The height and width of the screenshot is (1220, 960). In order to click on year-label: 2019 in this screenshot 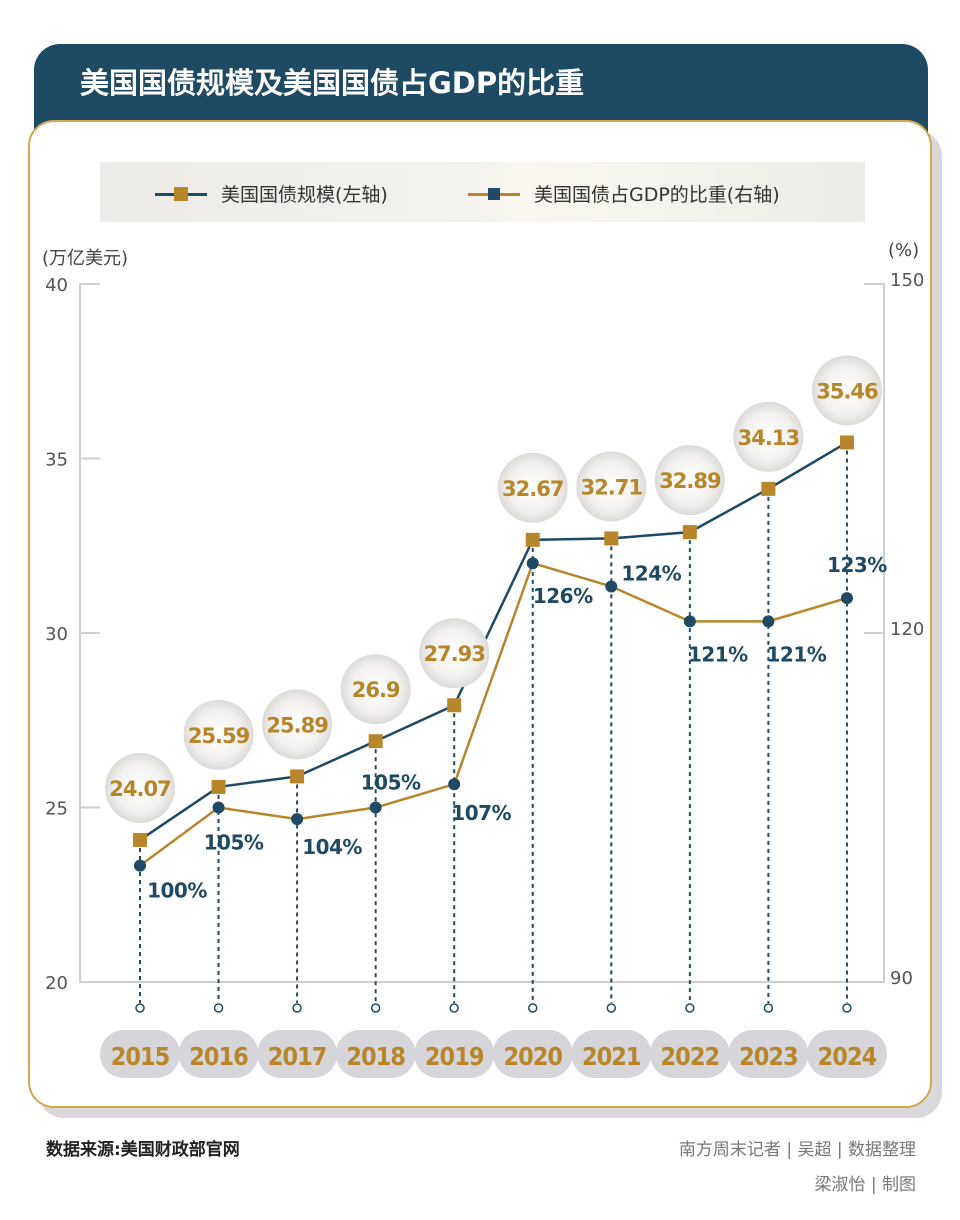, I will do `click(454, 1056)`.